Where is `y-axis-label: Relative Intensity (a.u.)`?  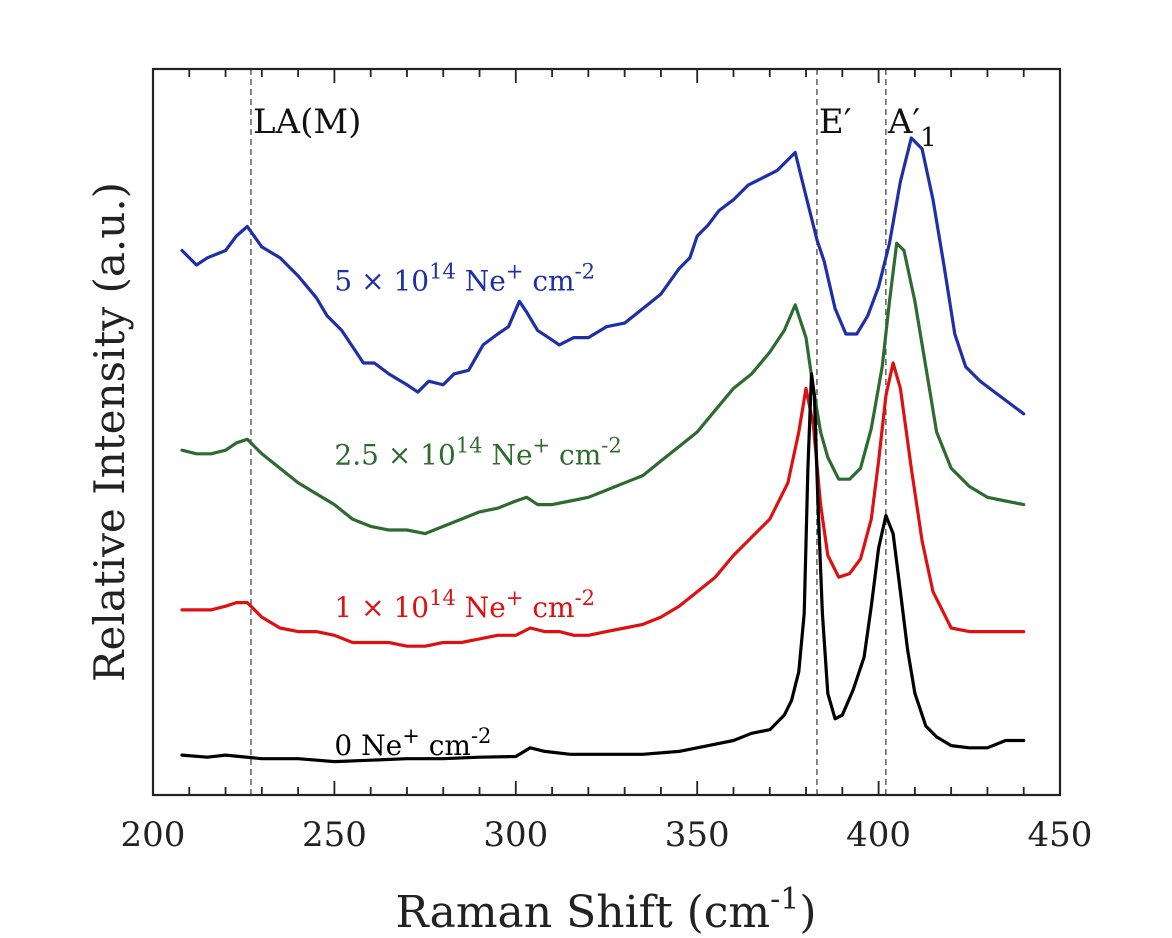
y-axis-label: Relative Intensity (a.u.) is located at coordinates (109, 432).